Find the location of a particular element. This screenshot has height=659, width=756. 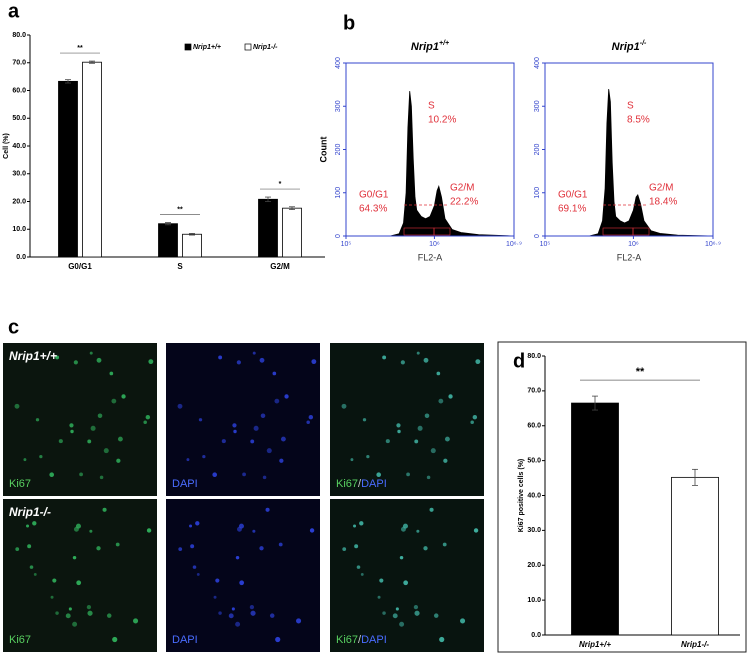

panel-letter: b is located at coordinates (349, 23).